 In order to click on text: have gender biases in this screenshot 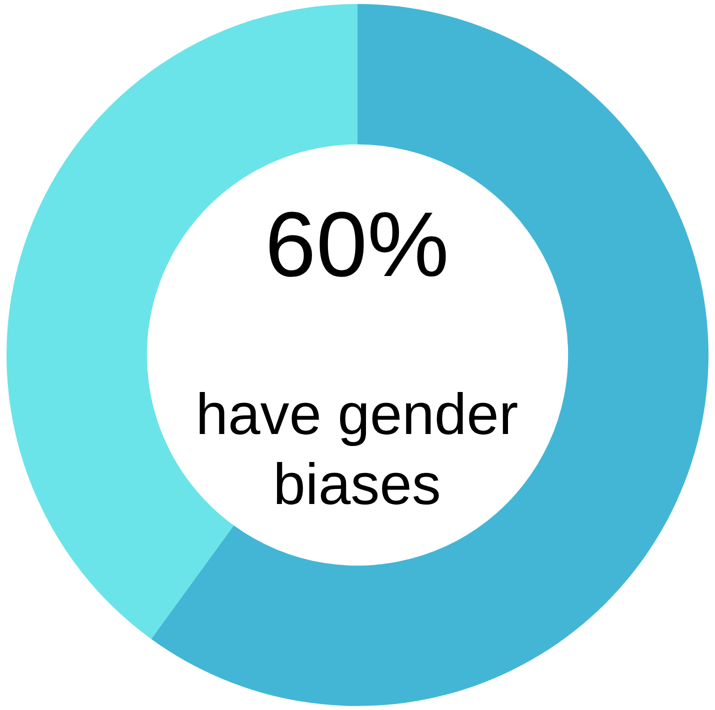, I will do `click(357, 450)`.